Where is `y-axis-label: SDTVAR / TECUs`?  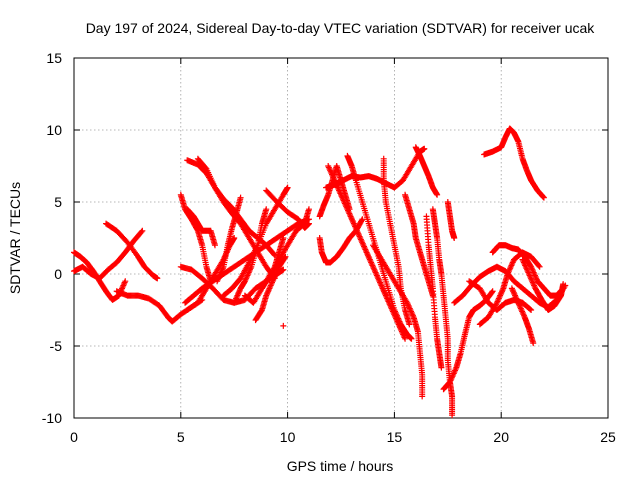 y-axis-label: SDTVAR / TECUs is located at coordinates (15, 238).